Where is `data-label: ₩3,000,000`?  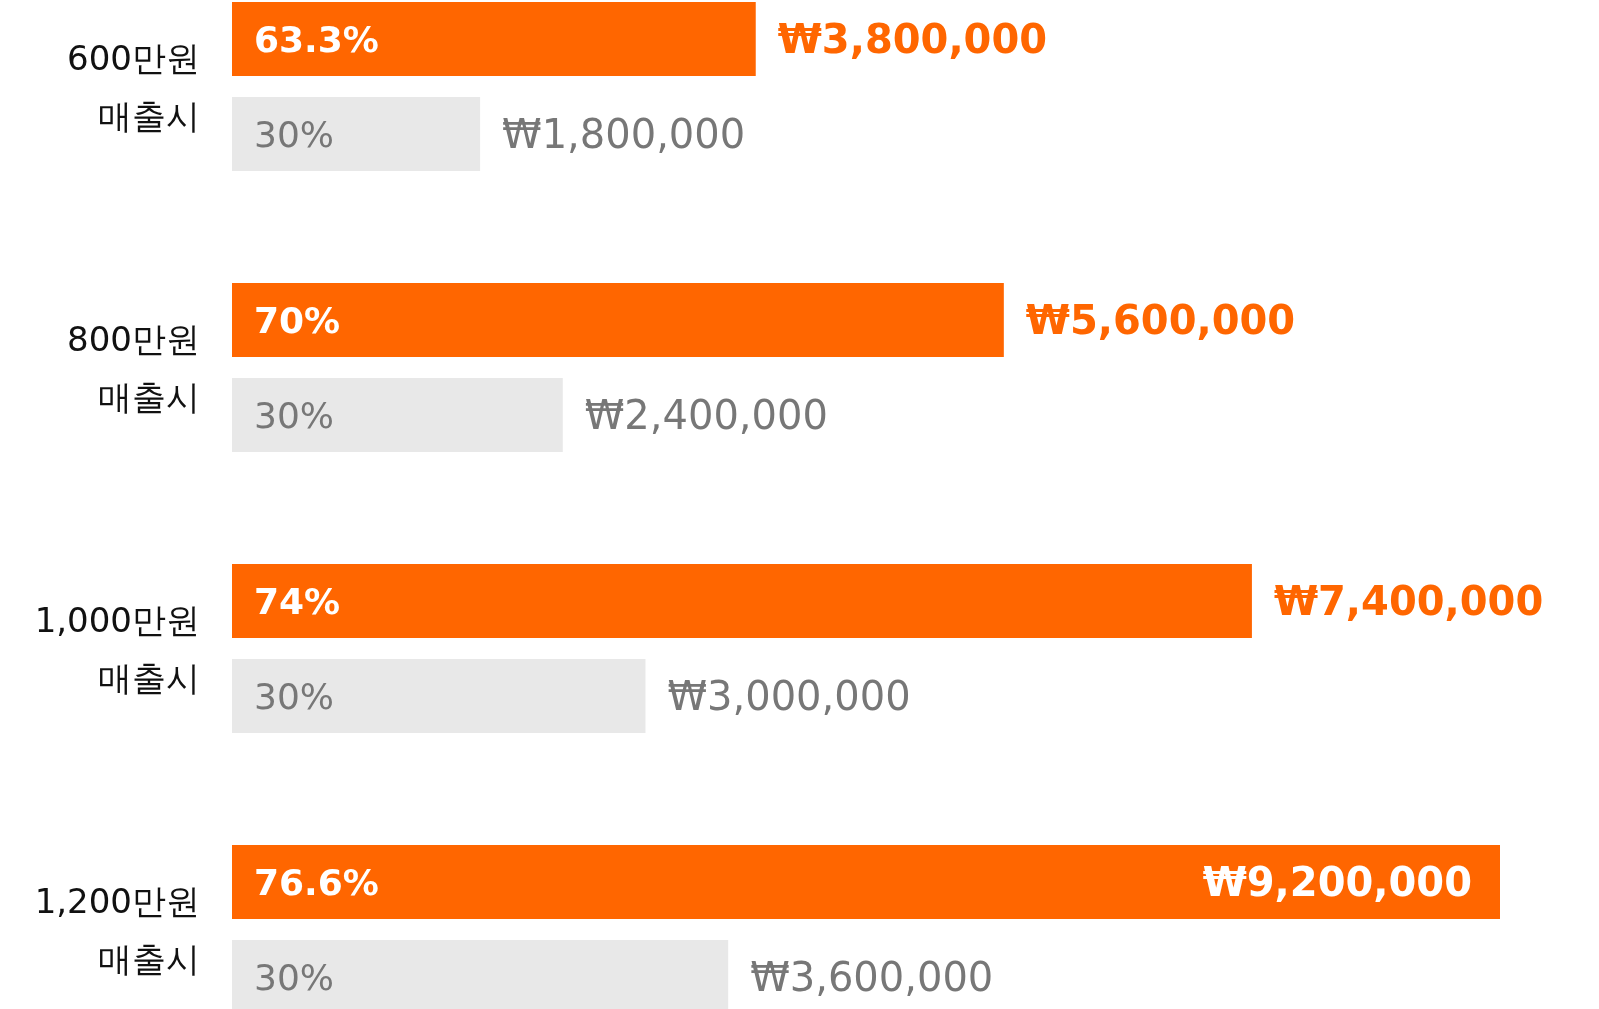
data-label: ₩3,000,000 is located at coordinates (789, 696).